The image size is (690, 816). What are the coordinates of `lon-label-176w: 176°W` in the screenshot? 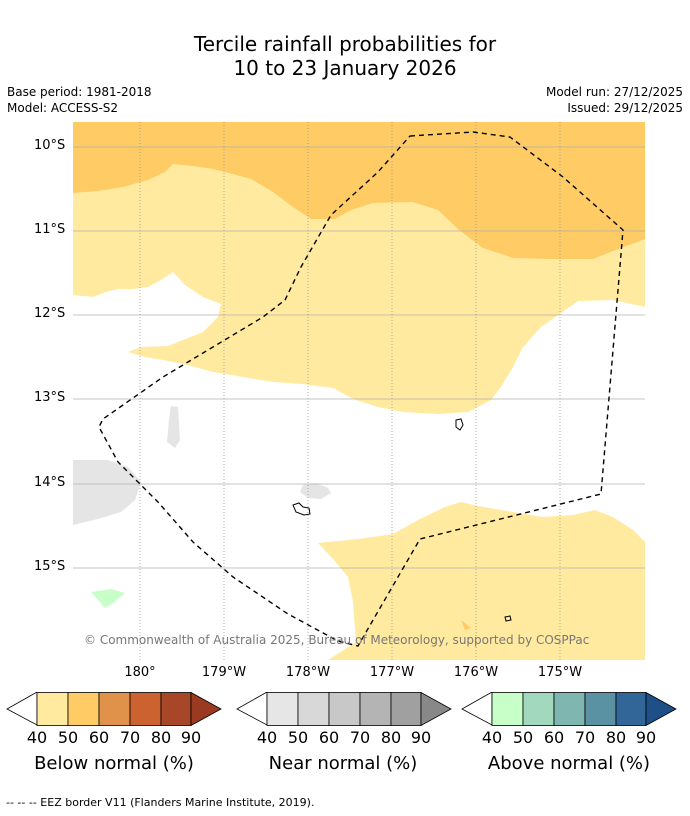 It's located at (476, 672).